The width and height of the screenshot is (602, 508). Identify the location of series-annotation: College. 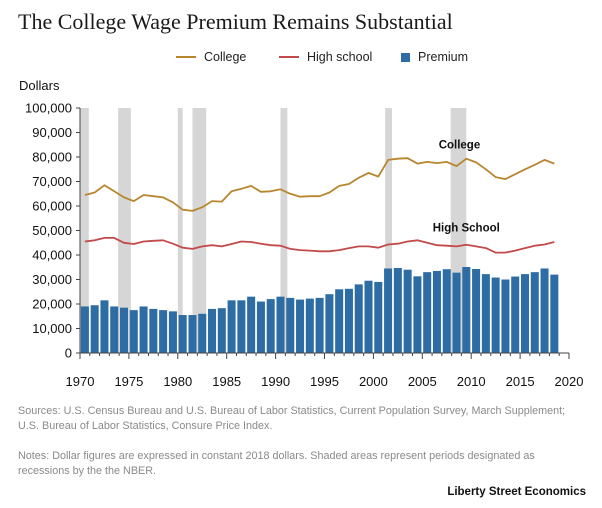
(460, 145).